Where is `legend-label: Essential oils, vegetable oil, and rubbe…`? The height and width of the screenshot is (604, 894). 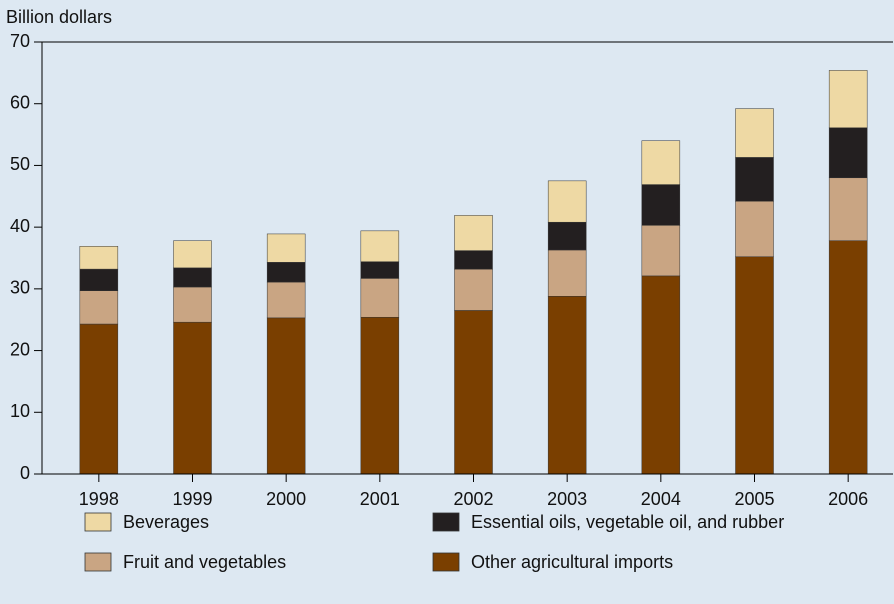
legend-label: Essential oils, vegetable oil, and rubbe… is located at coordinates (627, 522).